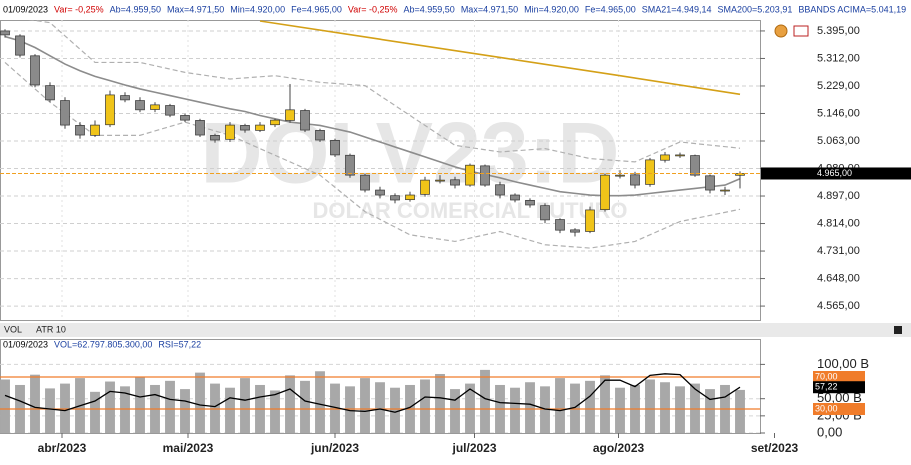  I want to click on y-tick-label: 5.063,00, so click(838, 141).